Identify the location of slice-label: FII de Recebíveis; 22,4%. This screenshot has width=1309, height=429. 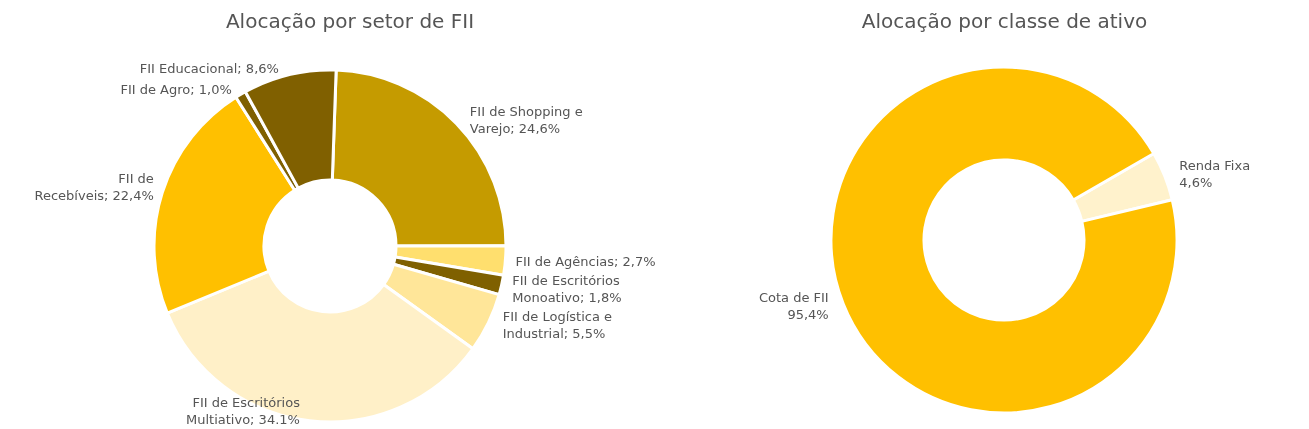
(94, 186).